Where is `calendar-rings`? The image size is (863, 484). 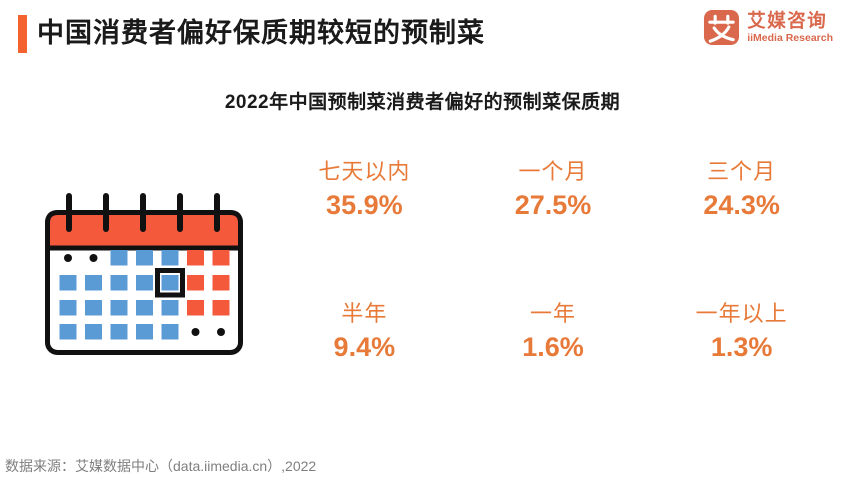 calendar-rings is located at coordinates (143, 212).